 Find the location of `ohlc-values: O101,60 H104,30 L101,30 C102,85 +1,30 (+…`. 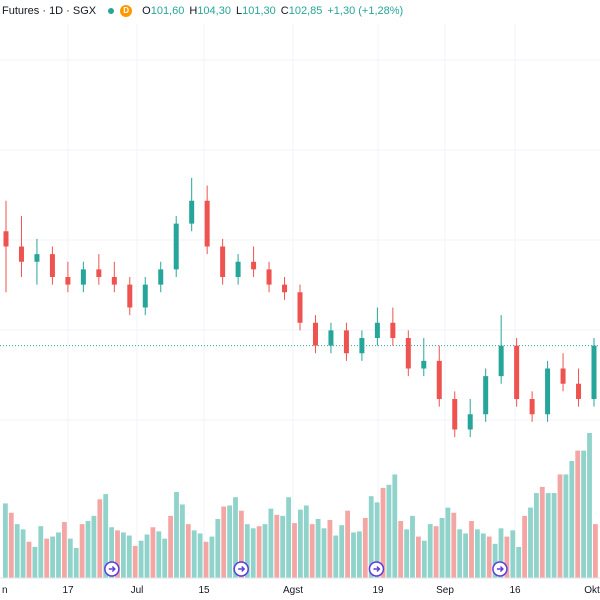

ohlc-values: O101,60 H104,30 L101,30 C102,85 +1,30 (+… is located at coordinates (272, 11).